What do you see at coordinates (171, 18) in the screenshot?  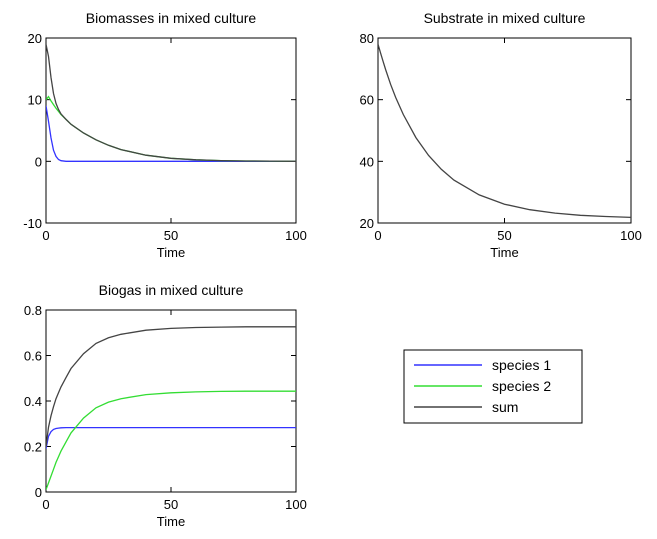 I see `chart-title: Biomasses in mixed culture` at bounding box center [171, 18].